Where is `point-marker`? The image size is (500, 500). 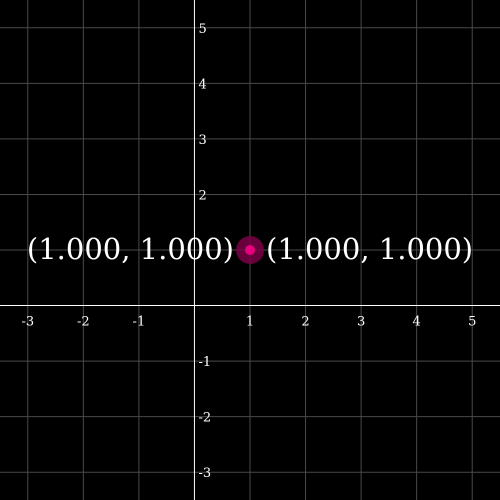 point-marker is located at coordinates (250, 250).